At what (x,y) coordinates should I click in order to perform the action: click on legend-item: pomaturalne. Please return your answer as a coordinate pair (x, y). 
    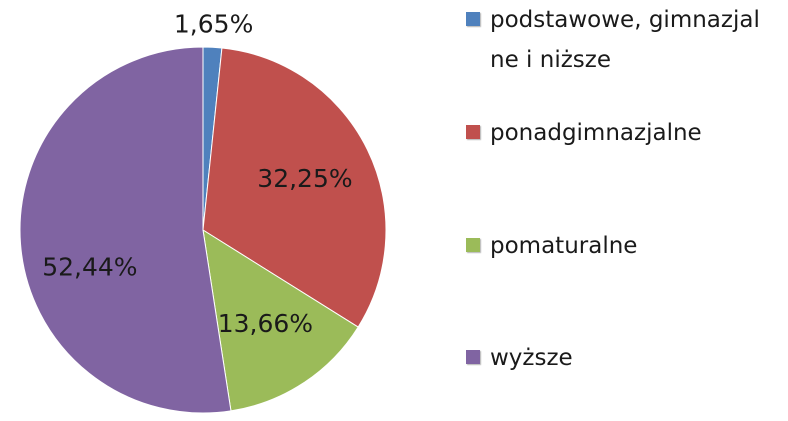
    Looking at the image, I should click on (627, 246).